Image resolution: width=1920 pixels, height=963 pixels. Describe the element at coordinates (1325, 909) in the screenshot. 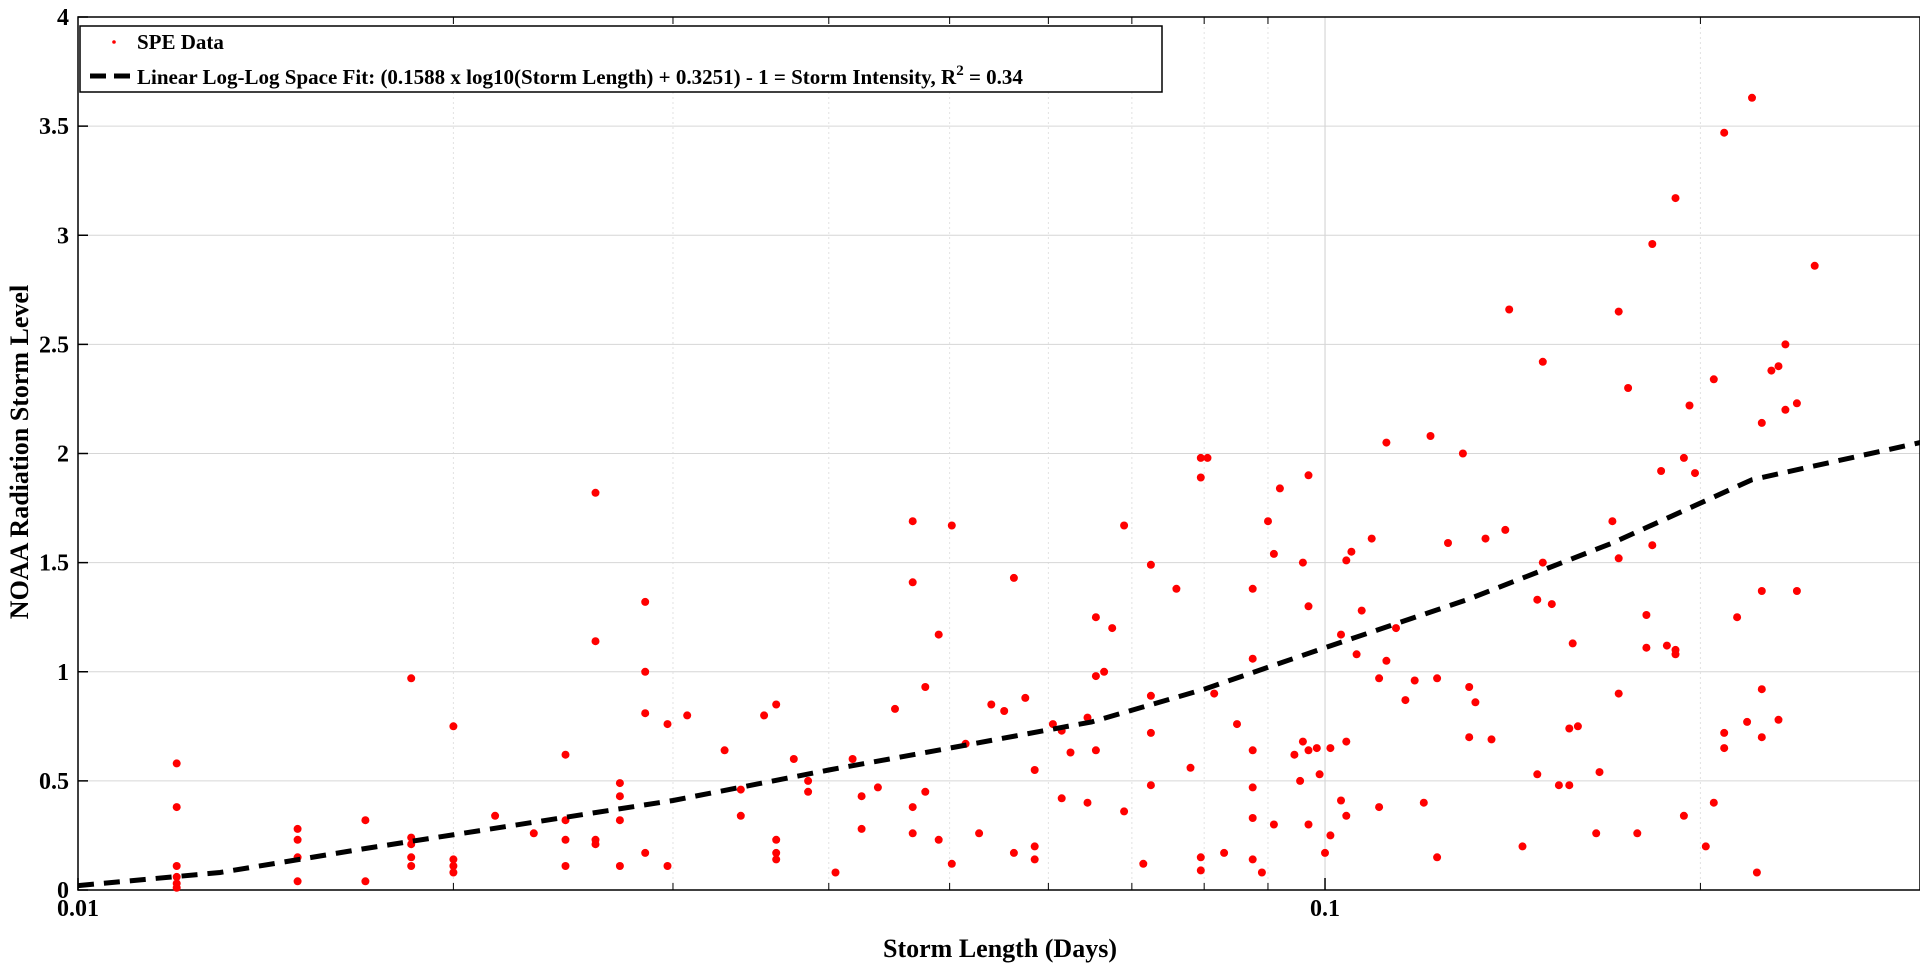

I see `x-tick-label: 0.1` at that location.